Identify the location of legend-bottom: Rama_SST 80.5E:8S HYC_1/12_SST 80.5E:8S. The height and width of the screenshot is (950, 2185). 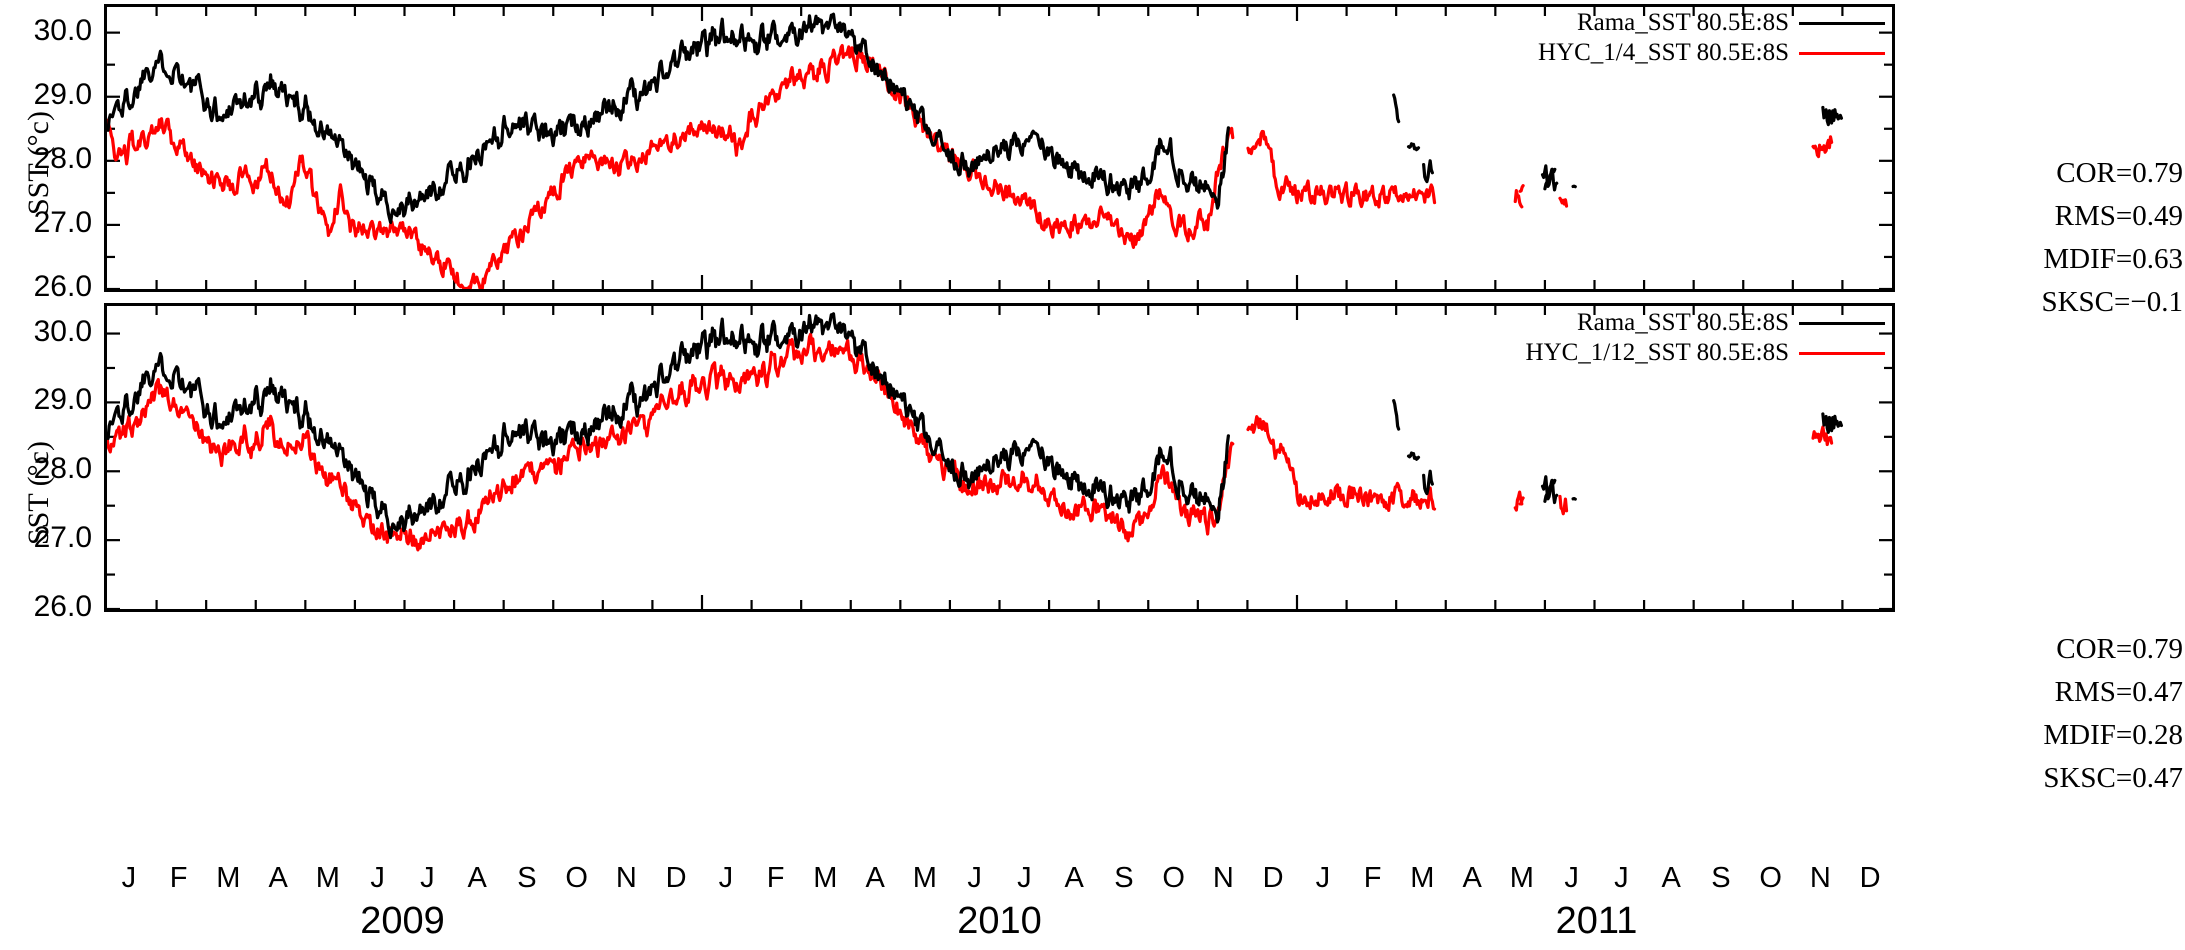
(1705, 338).